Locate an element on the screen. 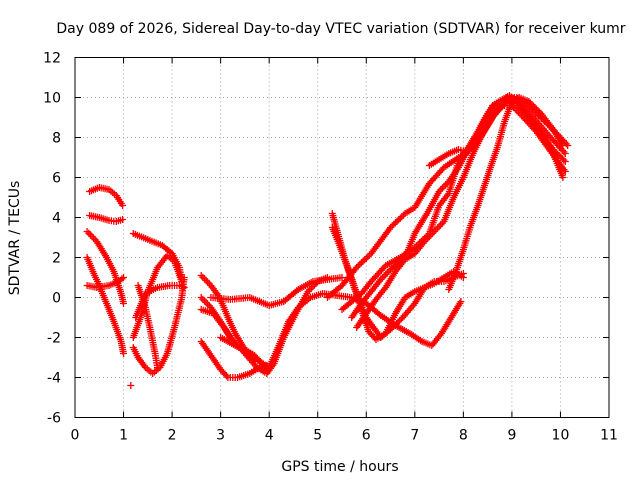  x-tick-label: 4 is located at coordinates (269, 436).